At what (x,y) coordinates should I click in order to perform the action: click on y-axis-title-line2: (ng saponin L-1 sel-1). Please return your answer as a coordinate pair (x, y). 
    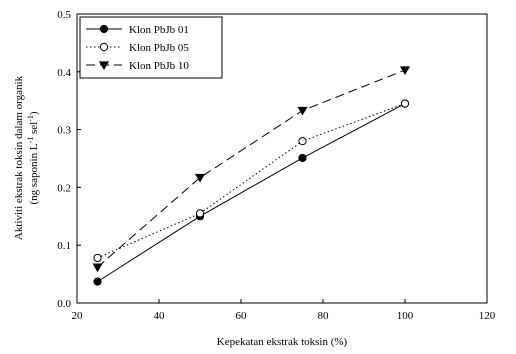
    Looking at the image, I should click on (33, 157).